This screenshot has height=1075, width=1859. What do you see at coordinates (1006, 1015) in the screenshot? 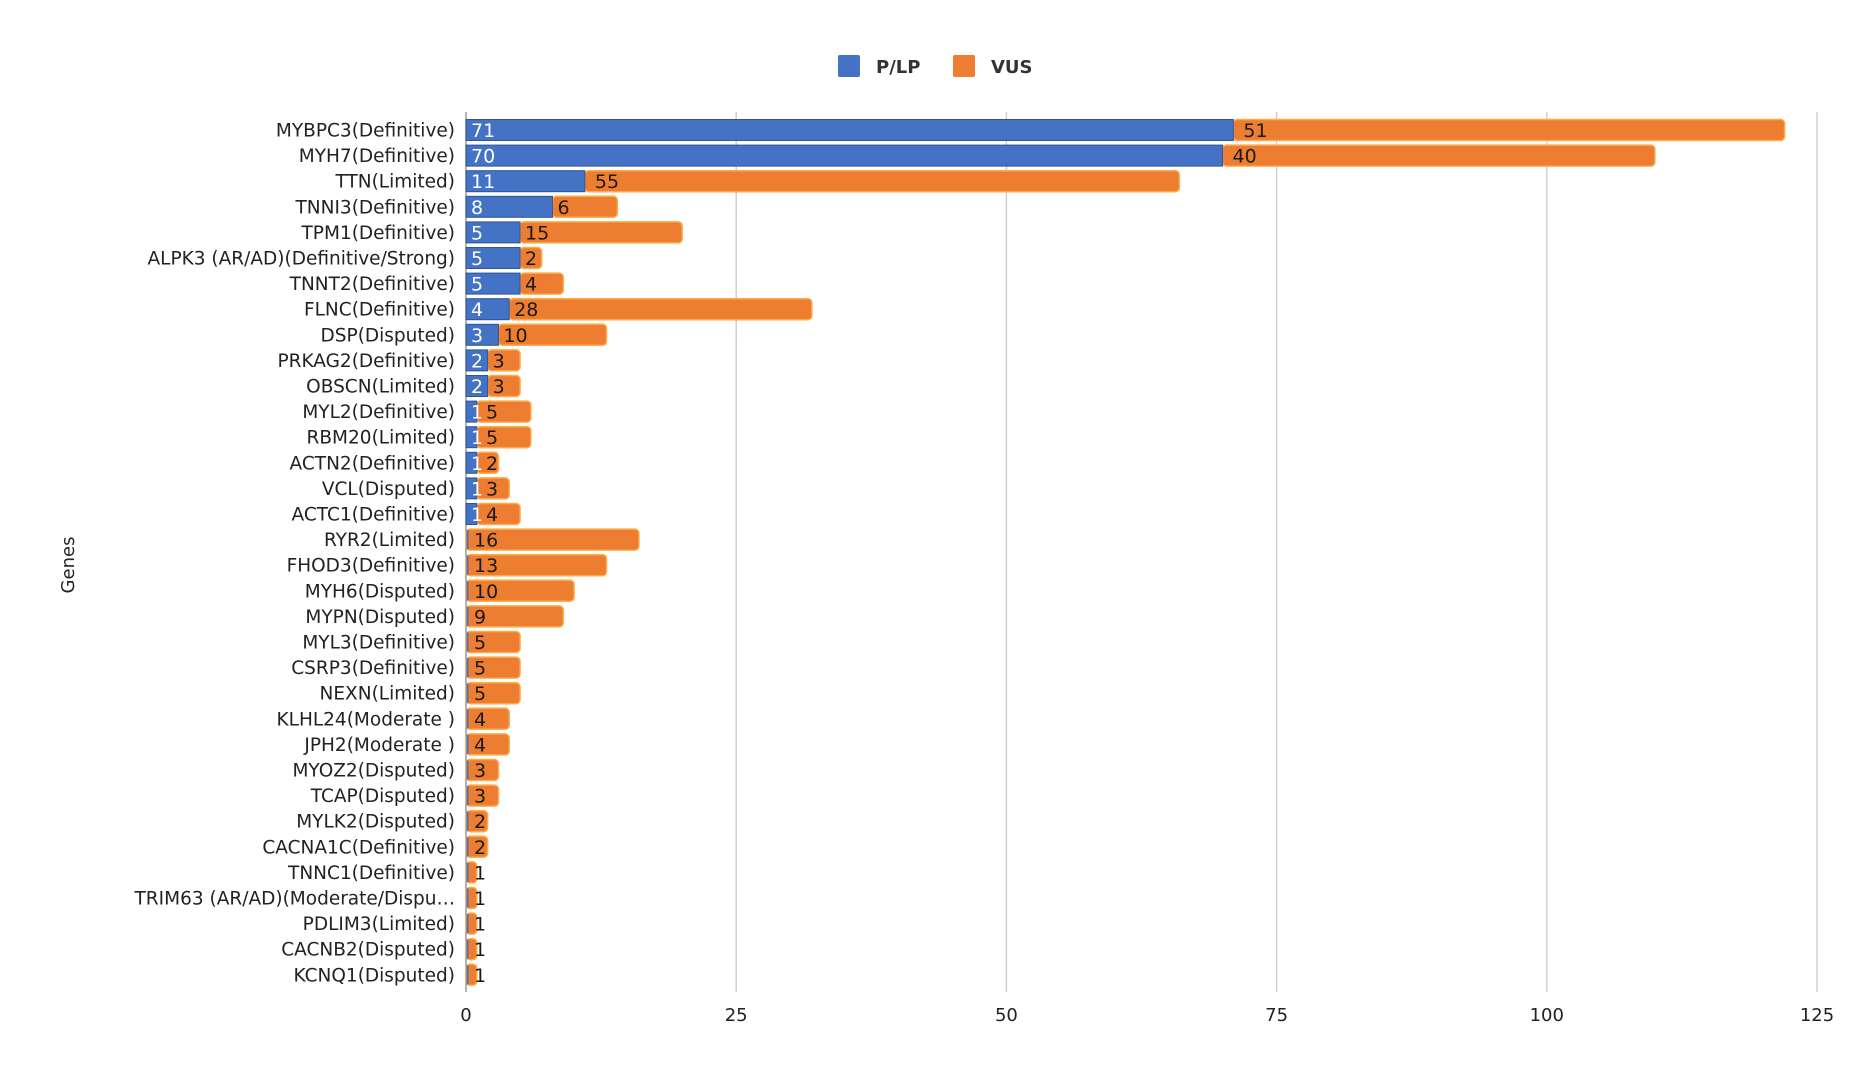
I see `x-tick-label: 50` at bounding box center [1006, 1015].